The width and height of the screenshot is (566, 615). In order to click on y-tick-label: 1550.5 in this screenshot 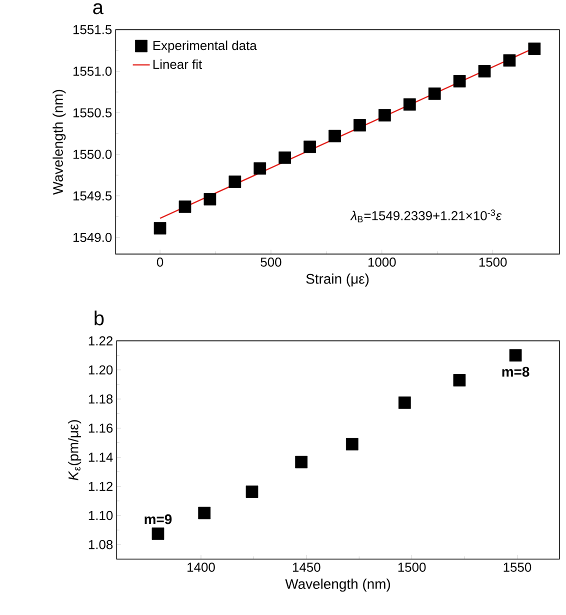, I will do `click(92, 113)`.